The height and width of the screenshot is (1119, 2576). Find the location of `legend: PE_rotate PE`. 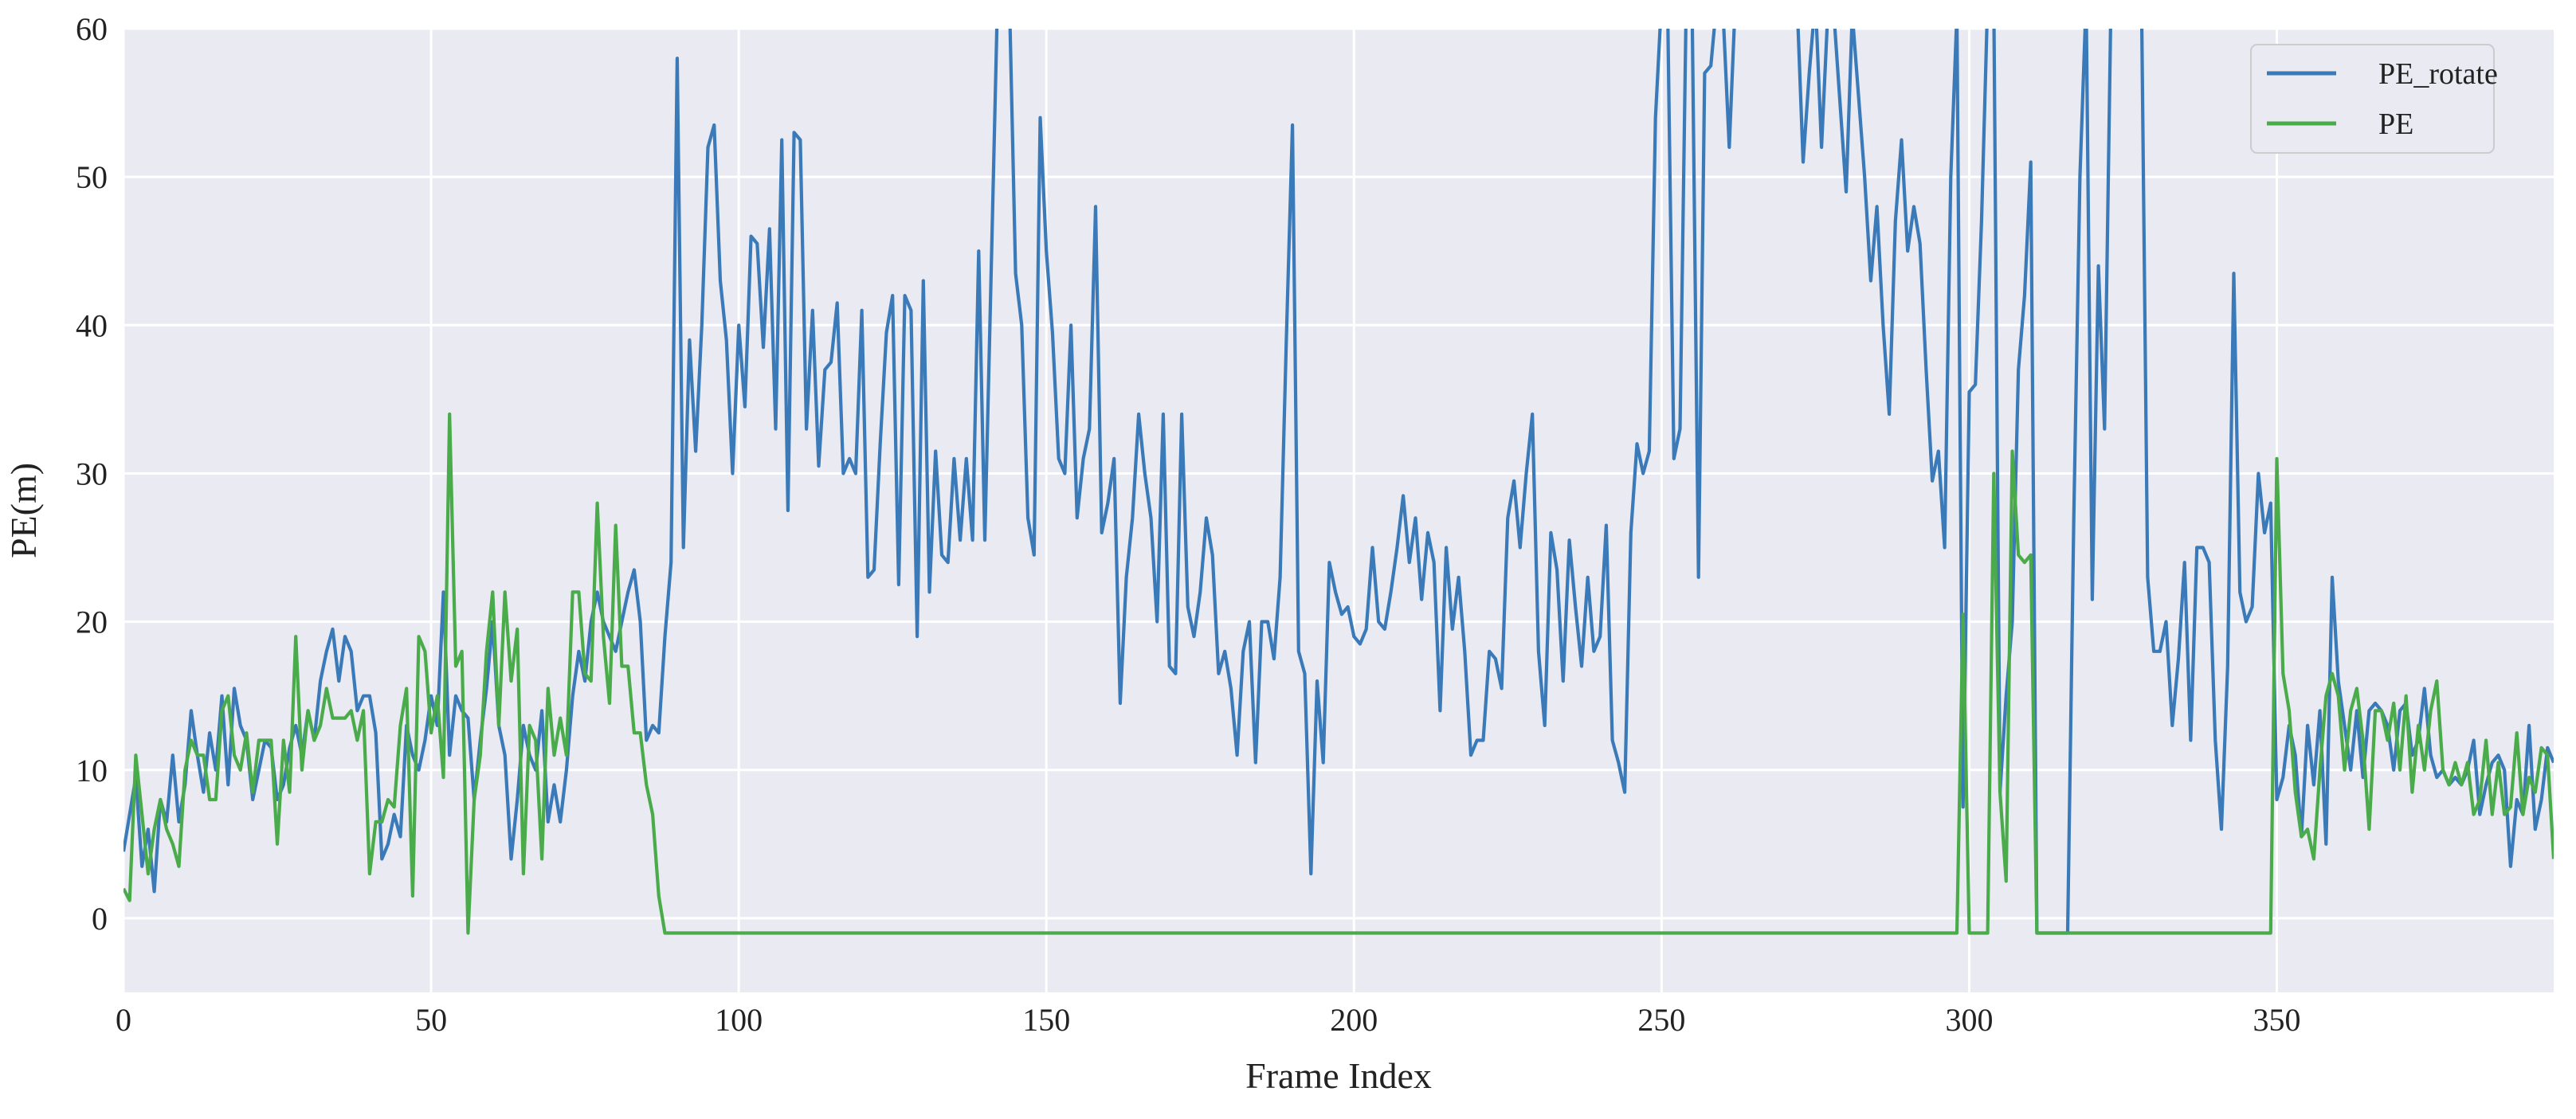

legend: PE_rotate PE is located at coordinates (2374, 99).